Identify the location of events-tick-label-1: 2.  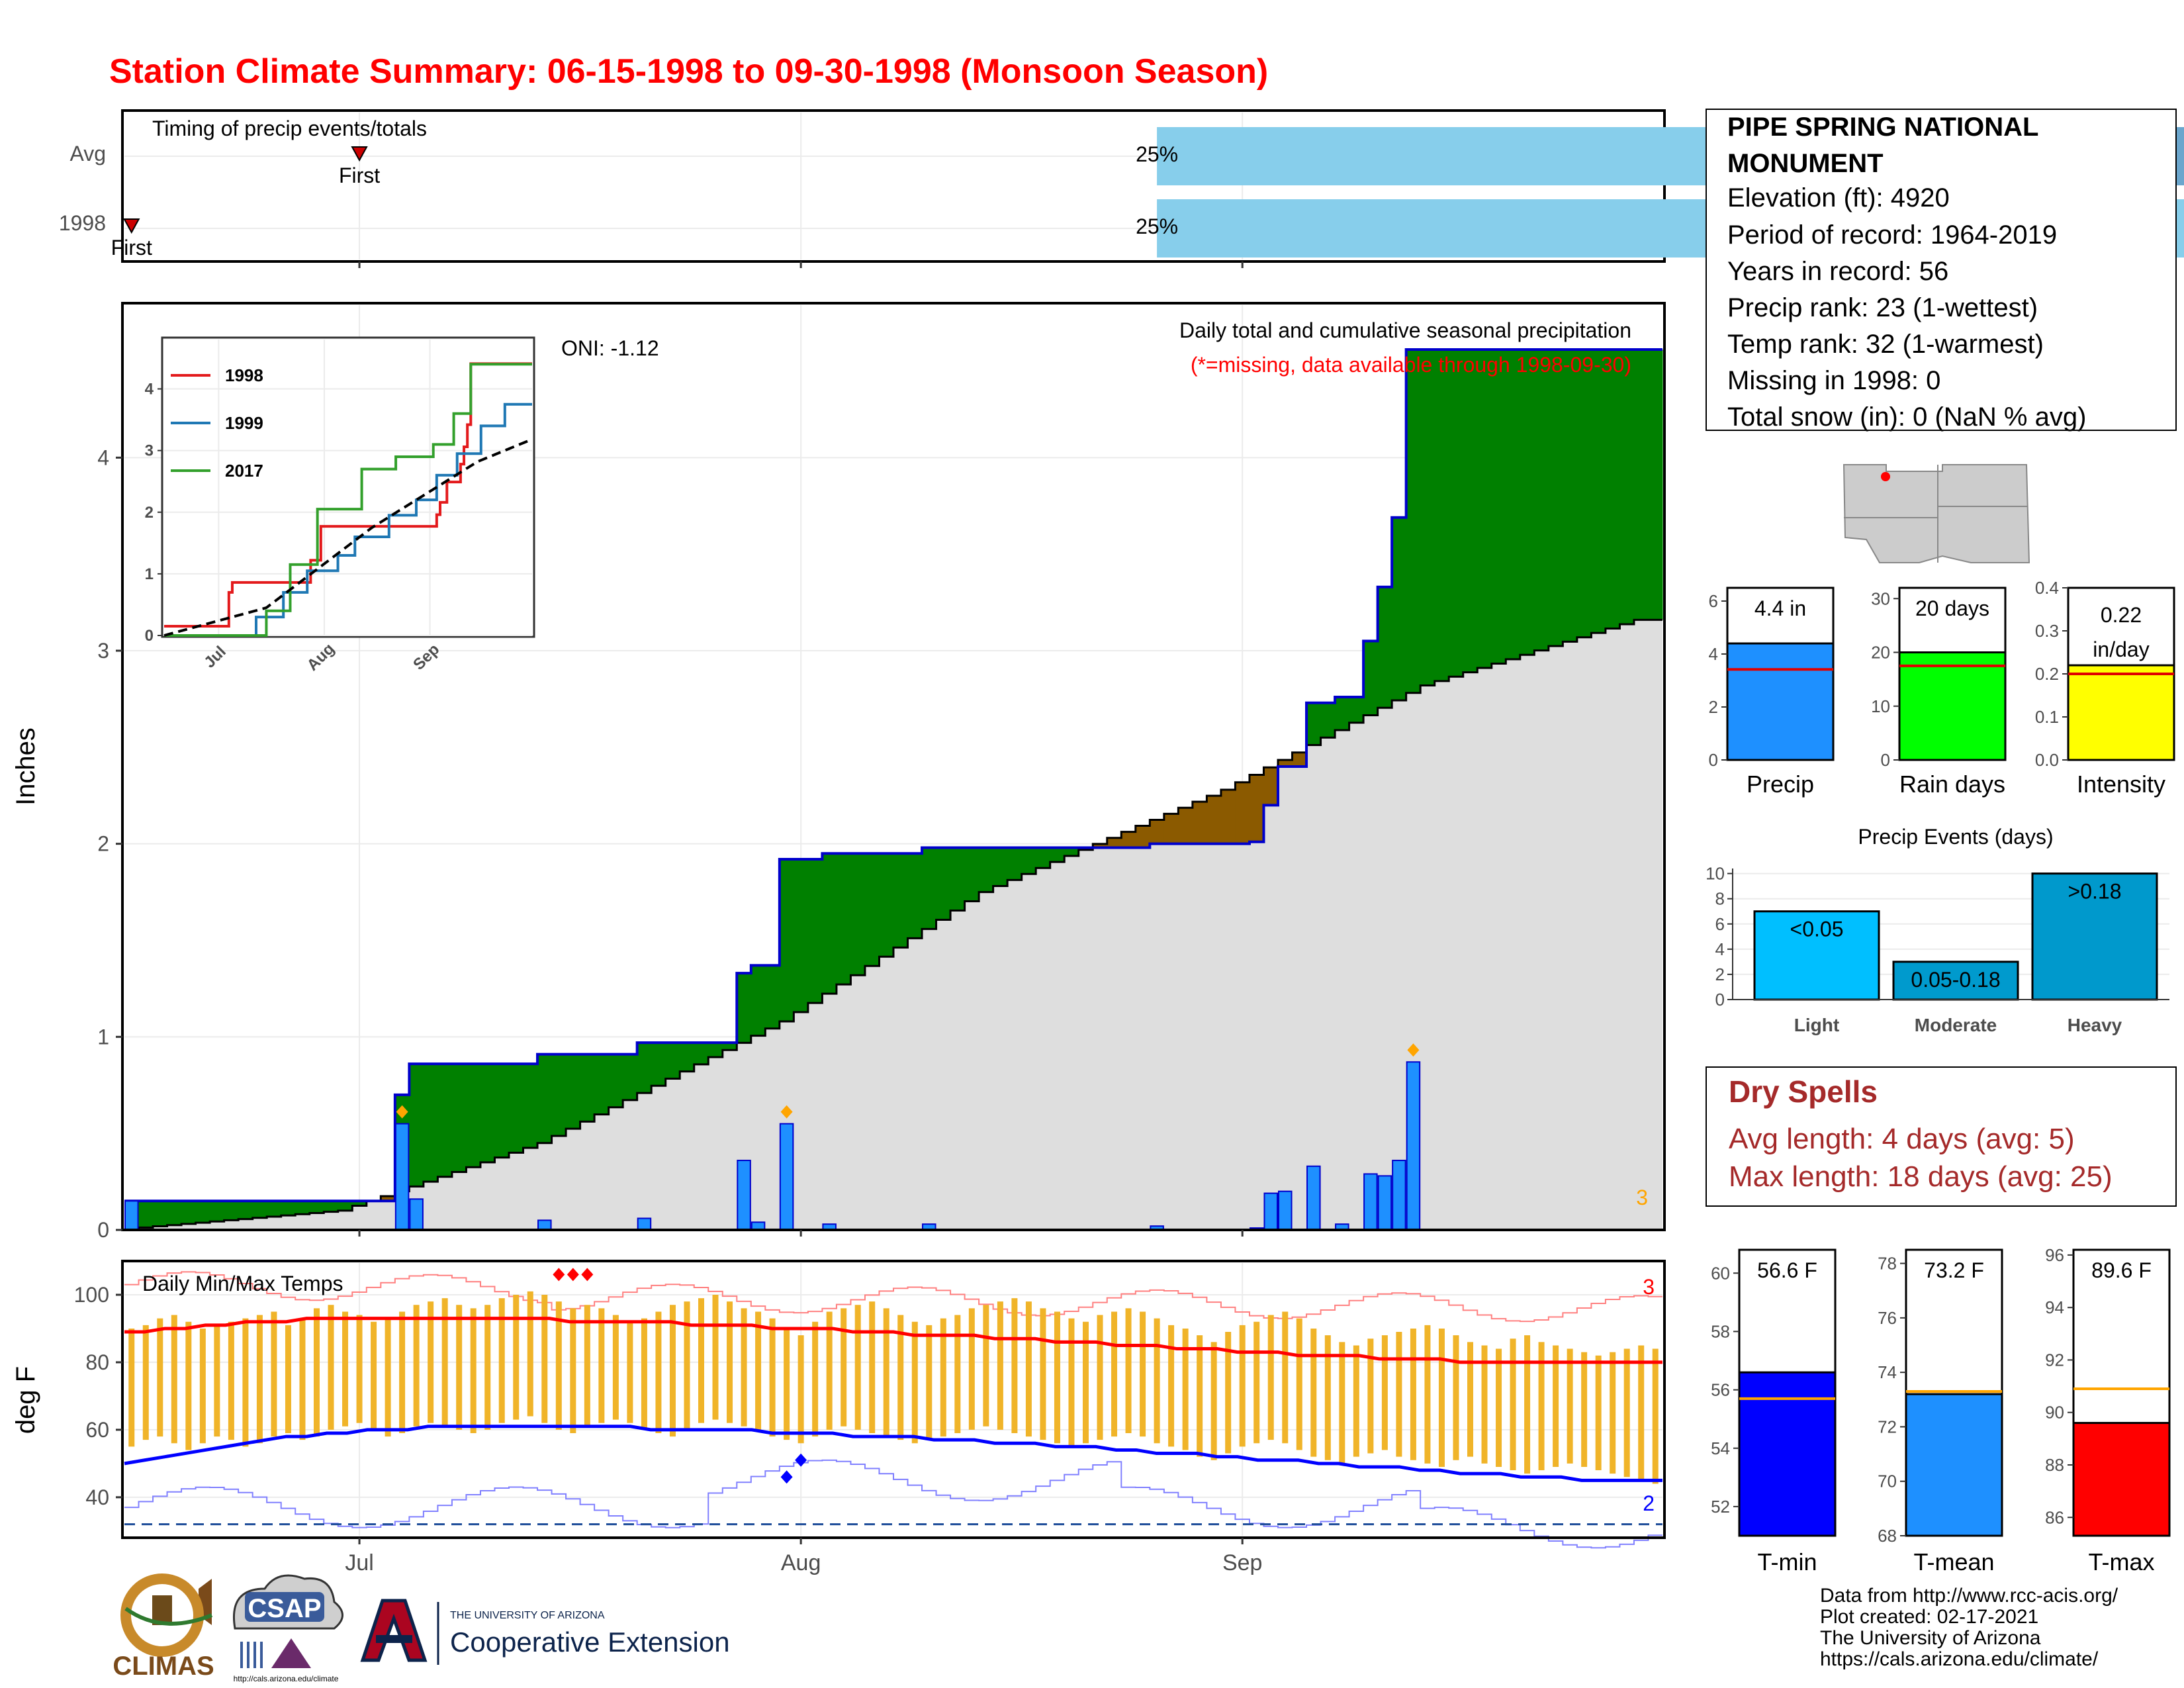
(1720, 974).